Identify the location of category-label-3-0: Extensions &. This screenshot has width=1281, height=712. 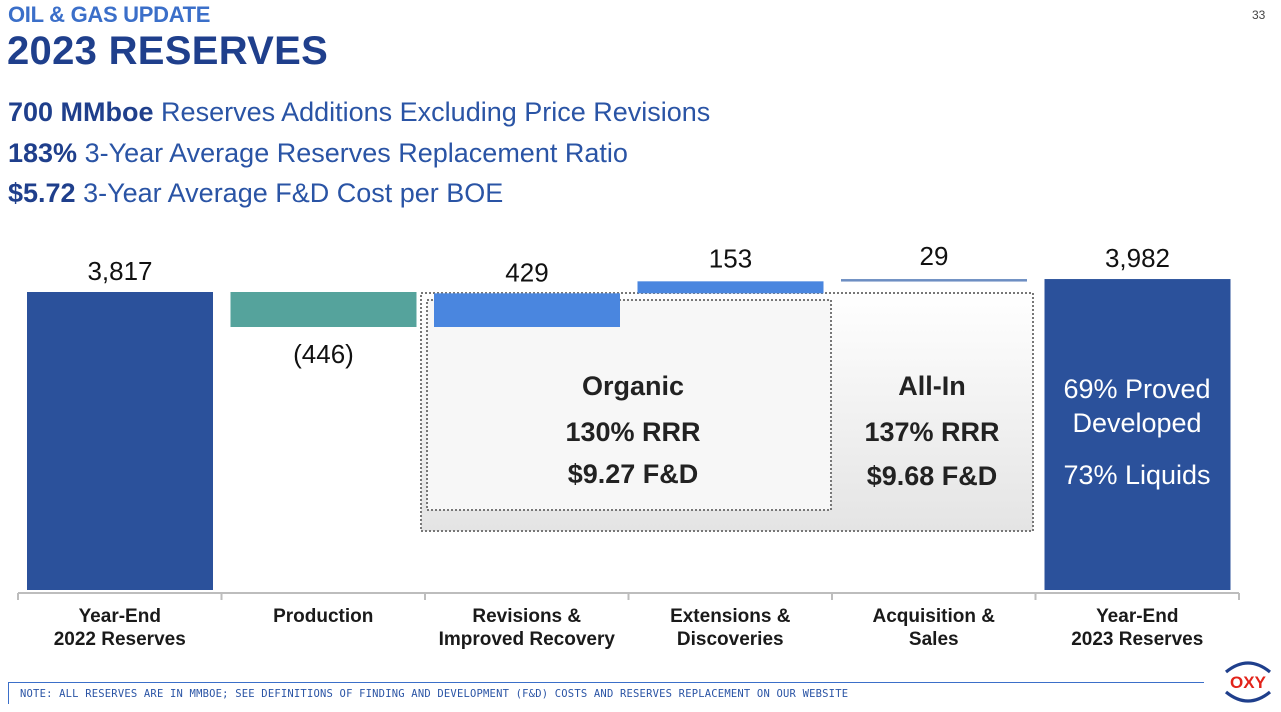
(730, 616).